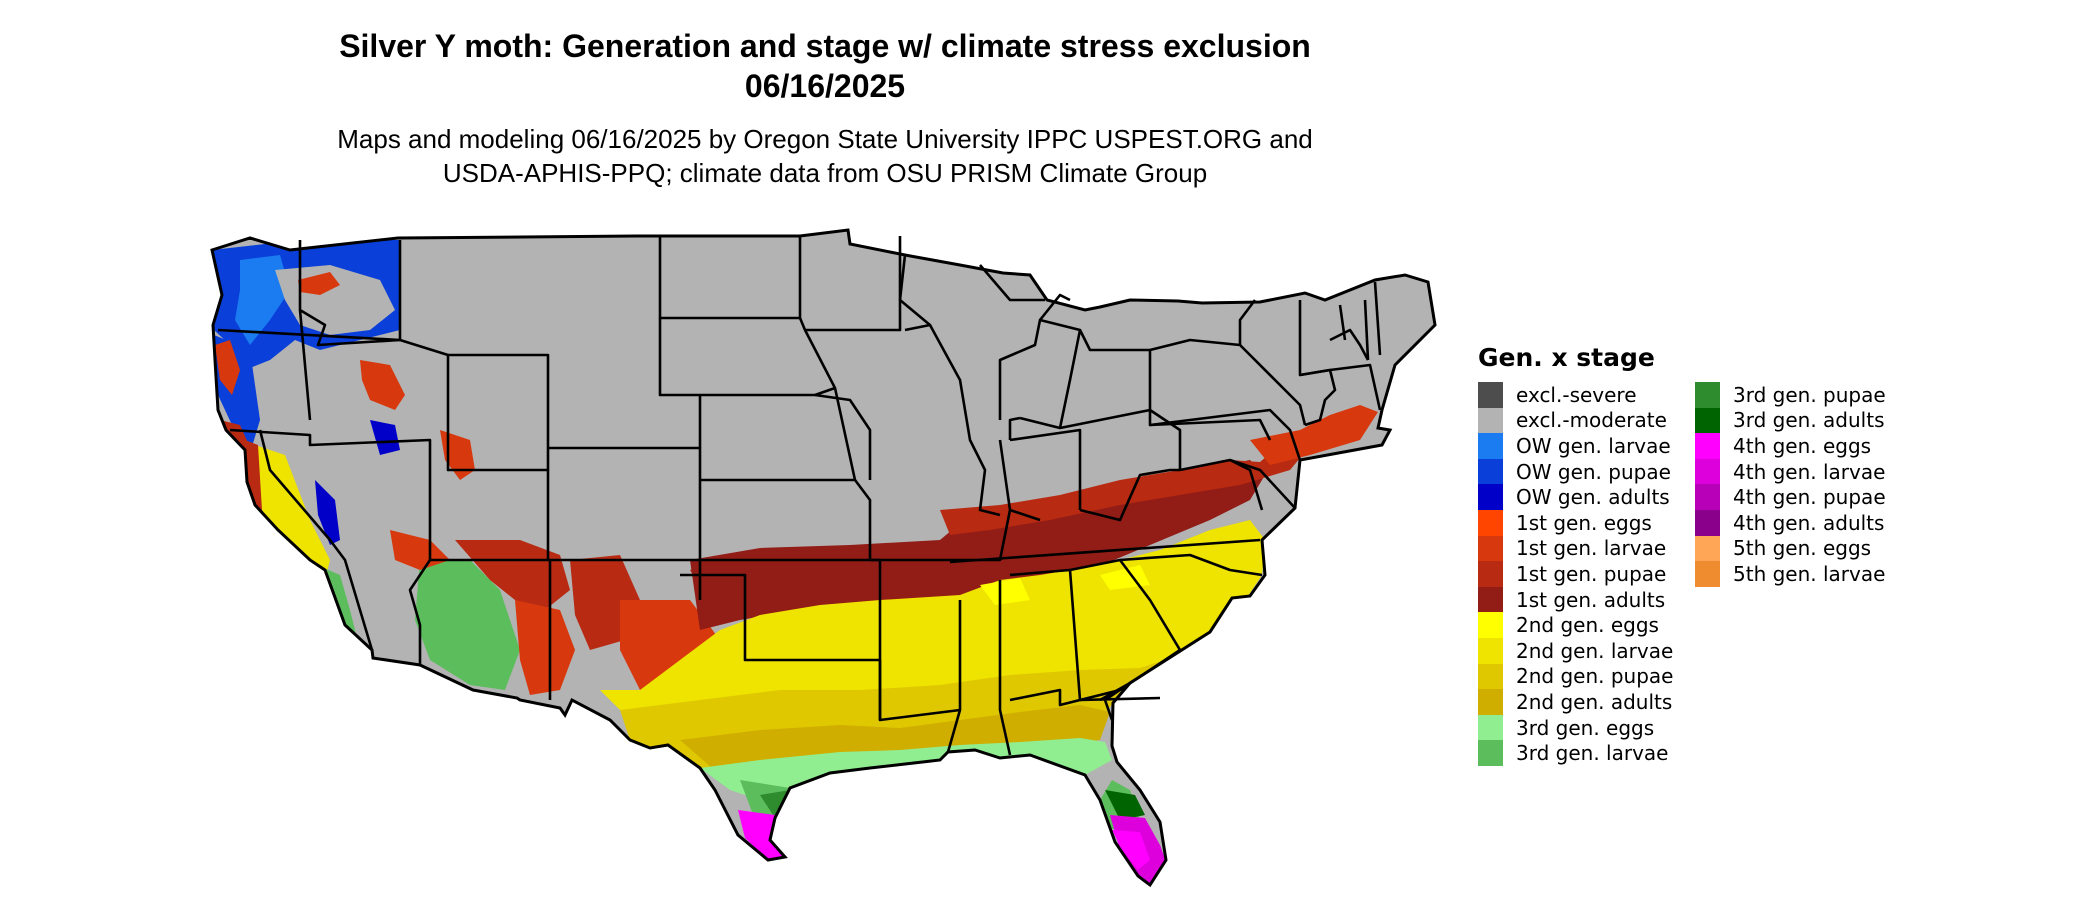 The image size is (2100, 900). I want to click on legend-label: 4th gen. adults, so click(1809, 522).